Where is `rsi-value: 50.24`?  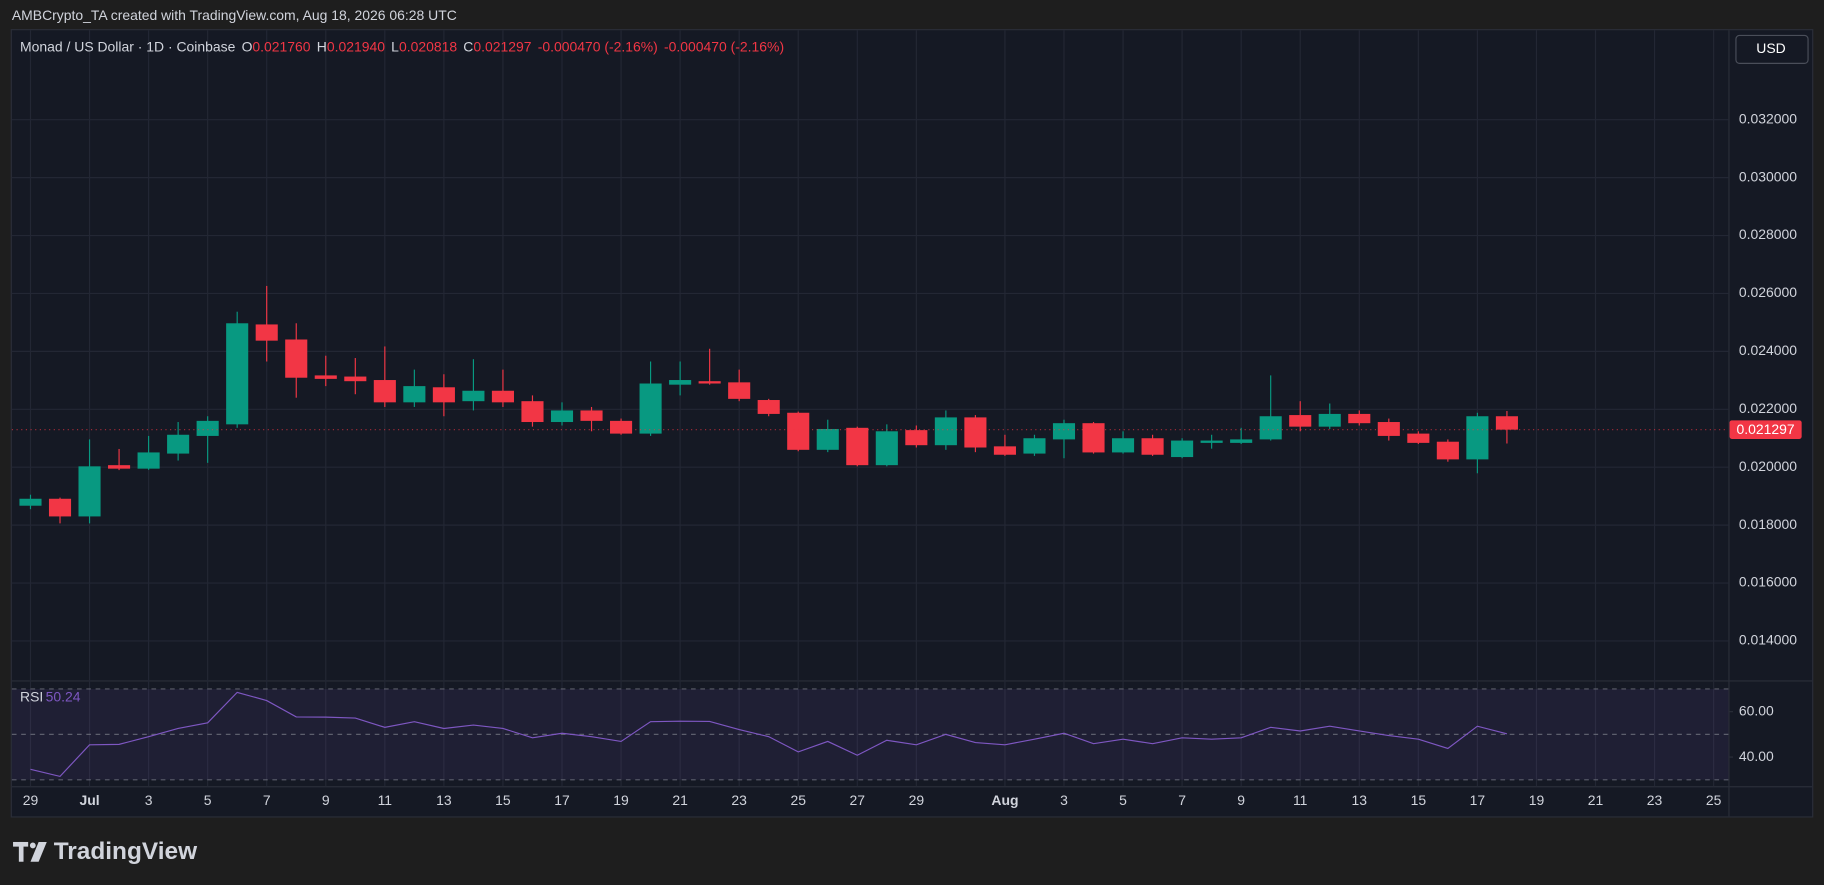
rsi-value: 50.24 is located at coordinates (63, 696).